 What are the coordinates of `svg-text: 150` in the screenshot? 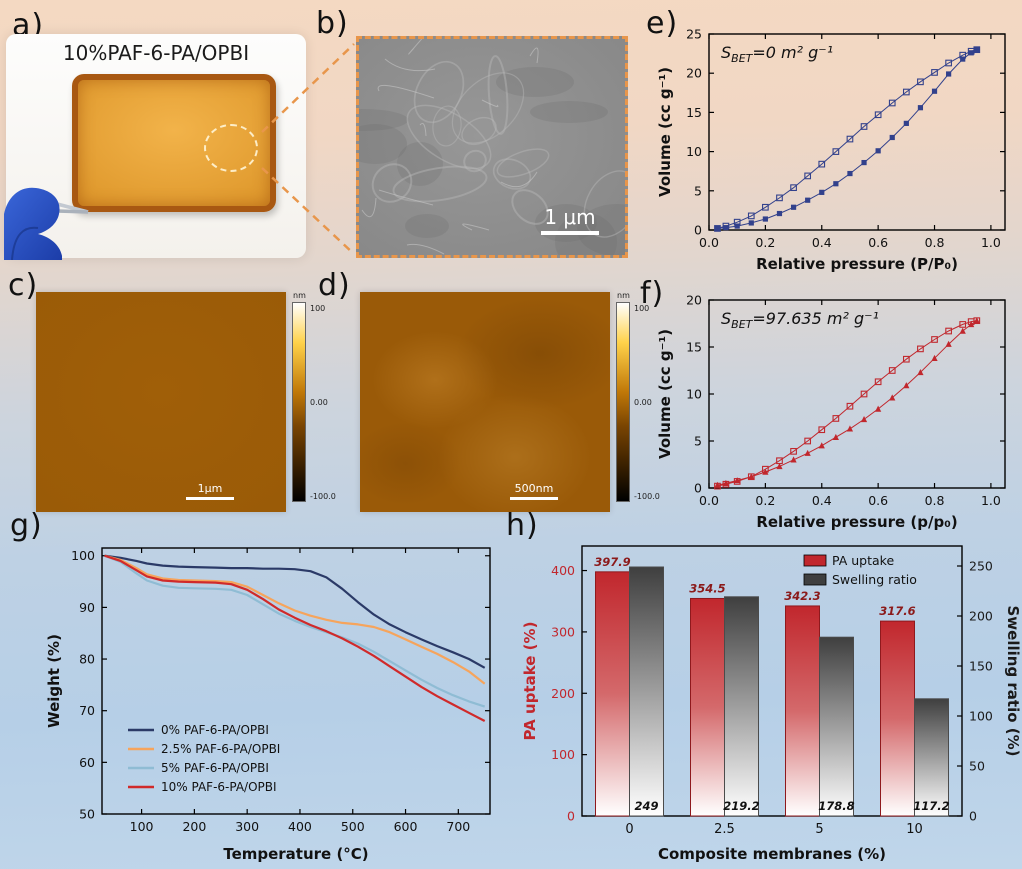 It's located at (981, 666).